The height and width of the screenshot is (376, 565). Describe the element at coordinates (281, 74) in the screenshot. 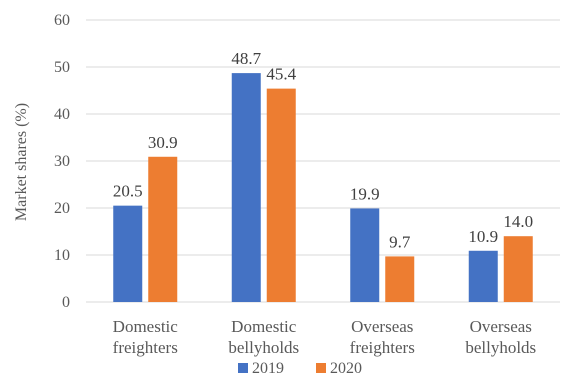

I see `data-label: 45.4` at that location.